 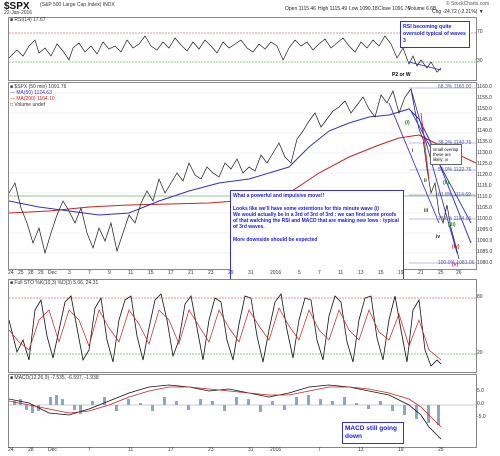 I want to click on fib-label-6: 100.0% 1081.06, so click(x=456, y=263).